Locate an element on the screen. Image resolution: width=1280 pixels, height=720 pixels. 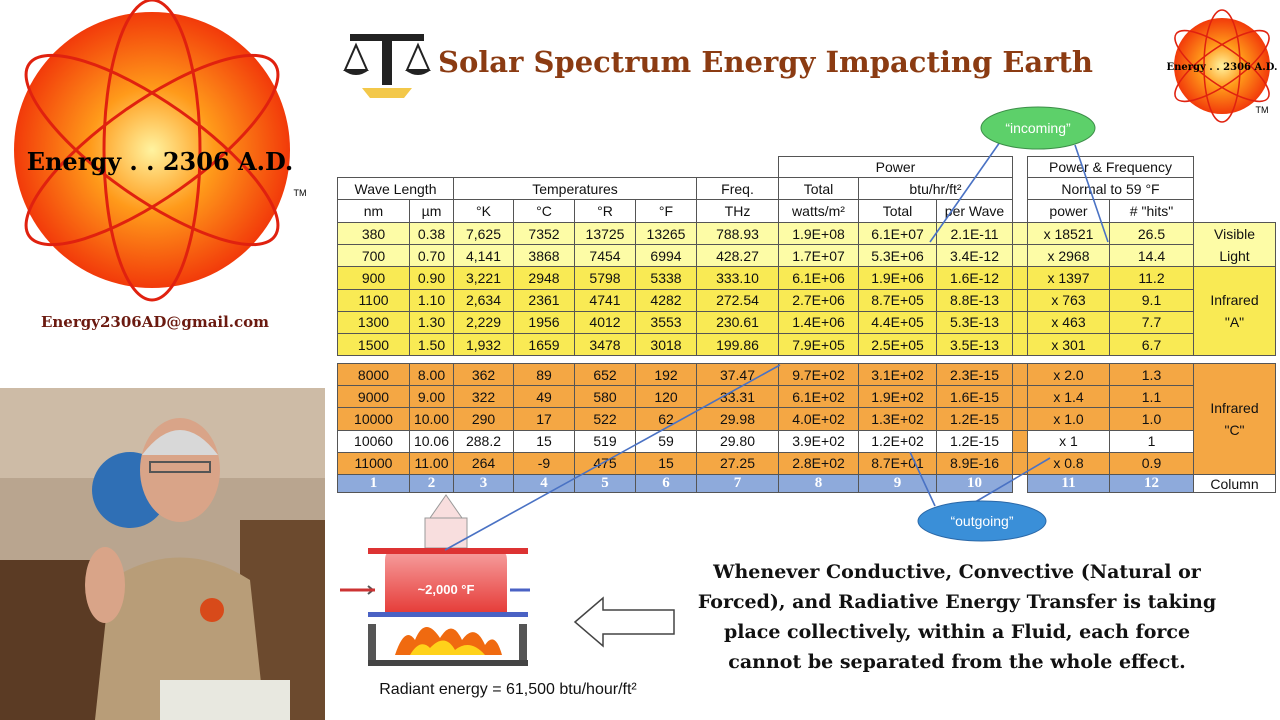
table-cell: 1.10 is located at coordinates (431, 300).